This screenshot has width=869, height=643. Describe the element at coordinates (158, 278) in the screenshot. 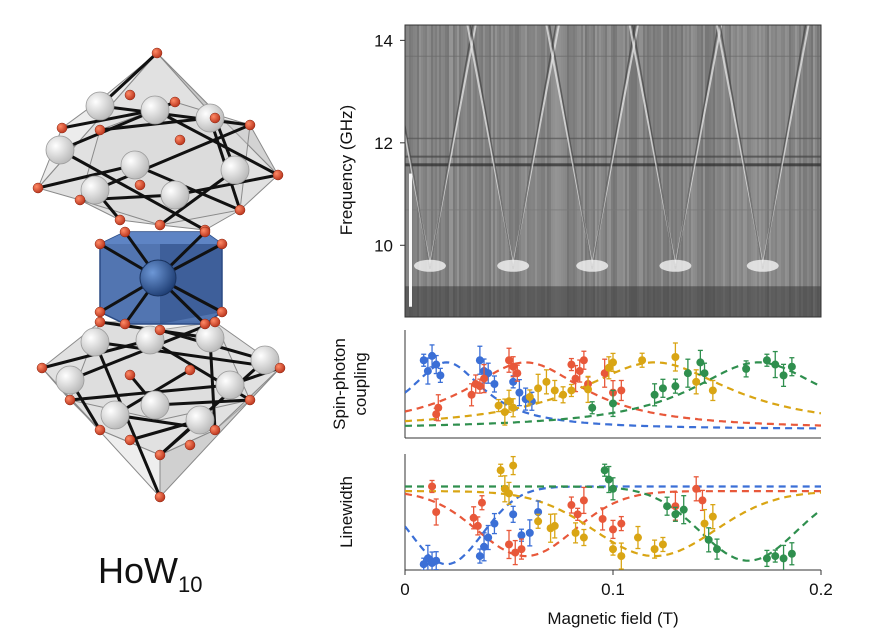

I see `holmium-atom` at that location.